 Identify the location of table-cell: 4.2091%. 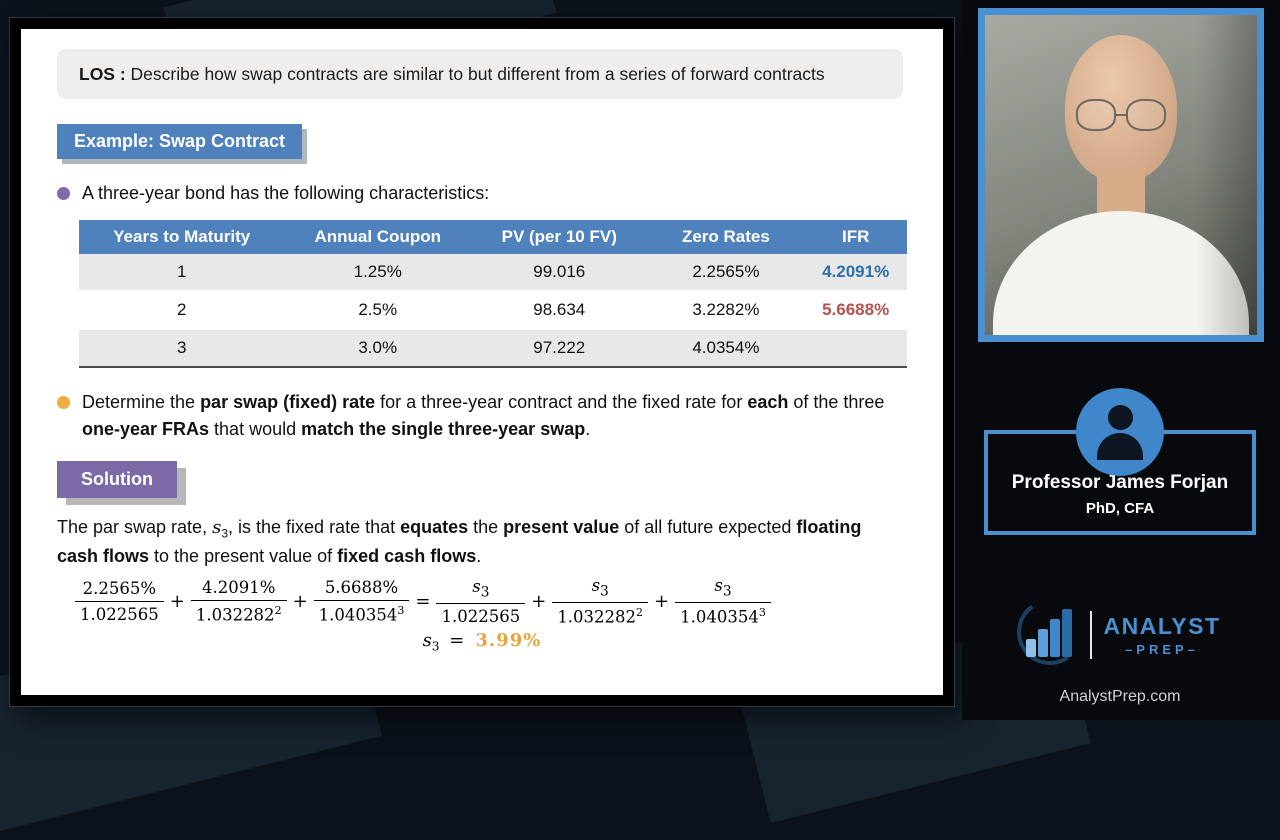
(855, 273).